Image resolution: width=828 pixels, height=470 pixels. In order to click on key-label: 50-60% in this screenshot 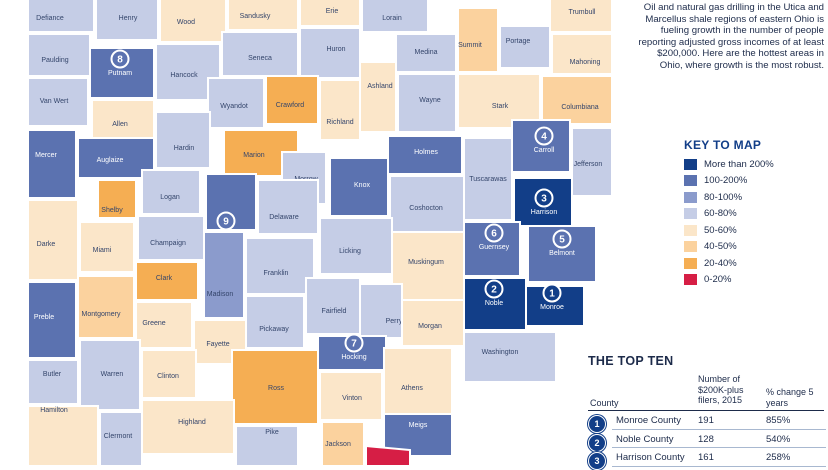, I will do `click(720, 230)`.